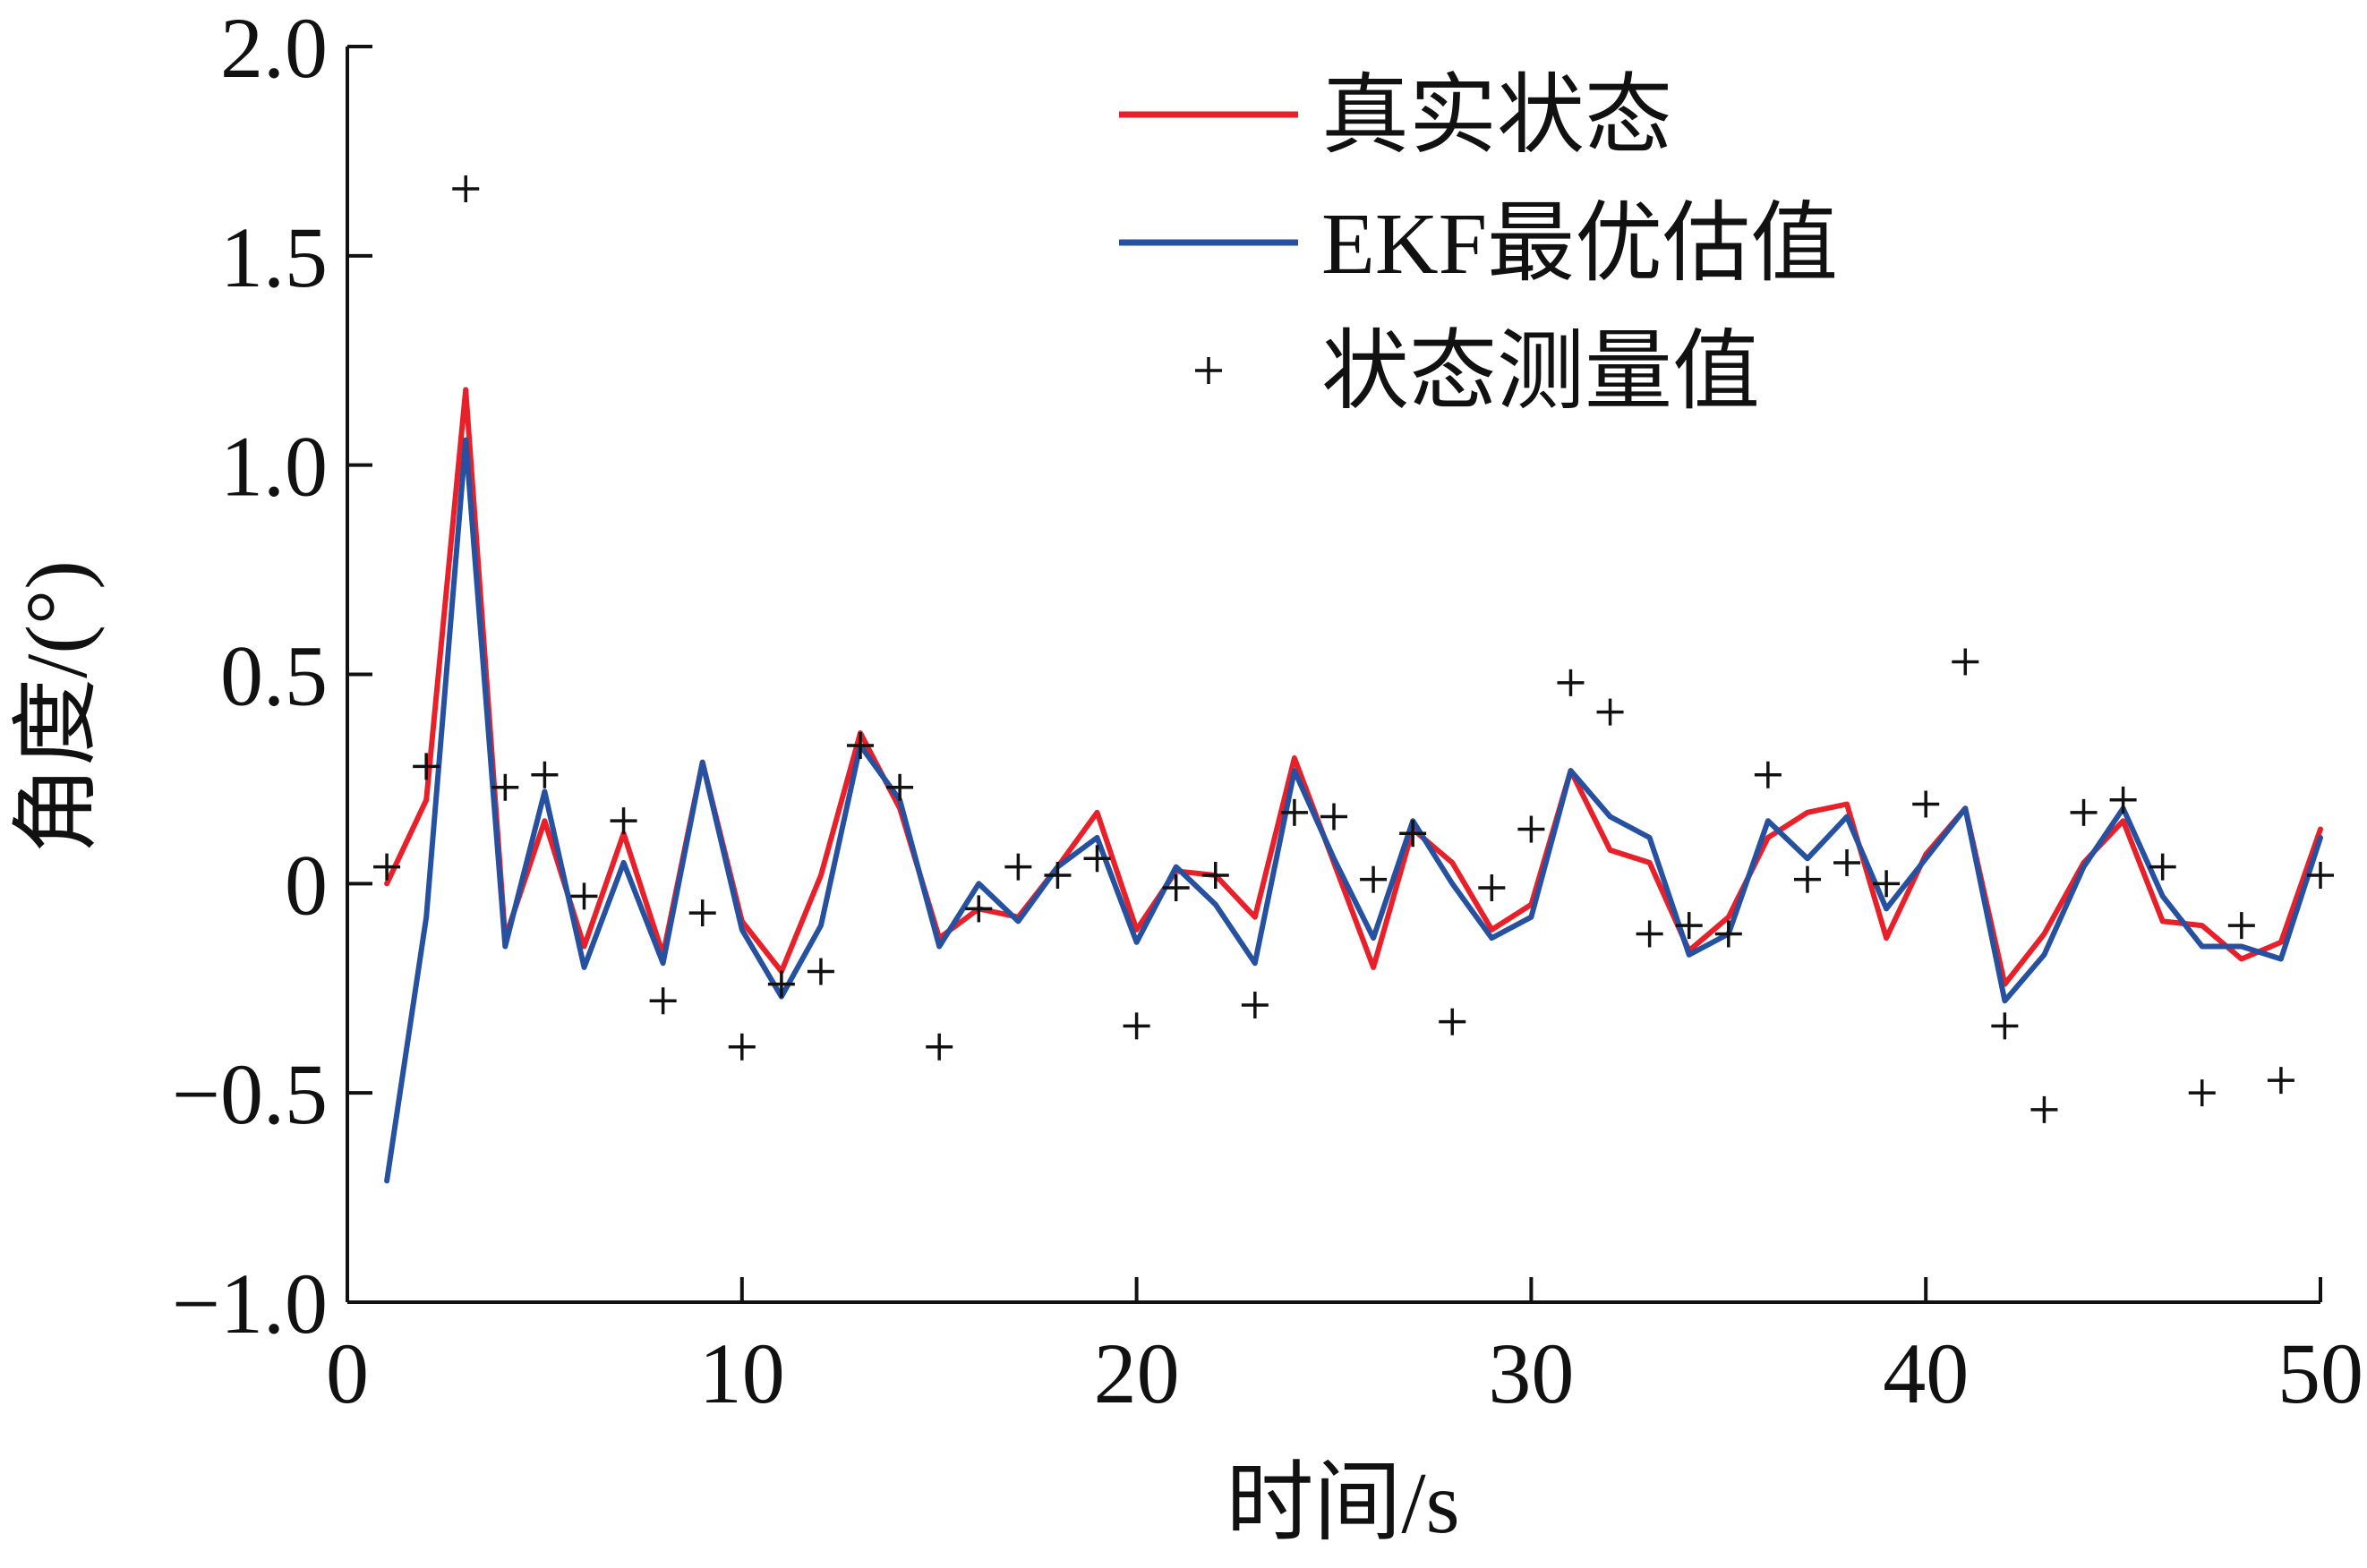 Image resolution: width=2367 pixels, height=1568 pixels. Describe the element at coordinates (306, 885) in the screenshot. I see `y-tick-label: 0` at that location.